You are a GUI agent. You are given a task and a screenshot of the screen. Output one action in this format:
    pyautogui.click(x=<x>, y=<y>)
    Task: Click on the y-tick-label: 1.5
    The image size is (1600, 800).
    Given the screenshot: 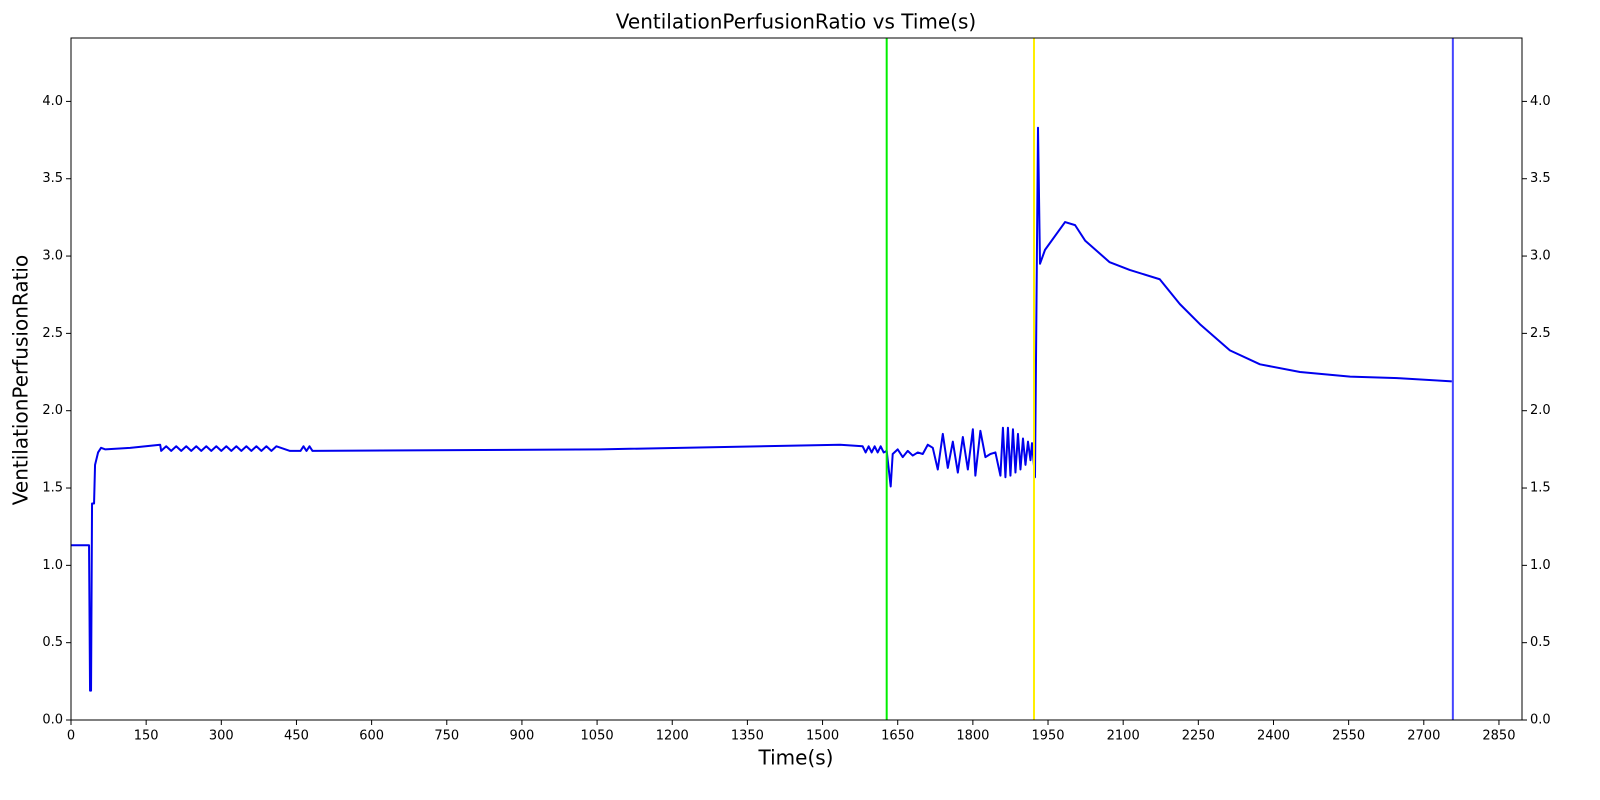 What is the action you would take?
    pyautogui.click(x=52, y=488)
    